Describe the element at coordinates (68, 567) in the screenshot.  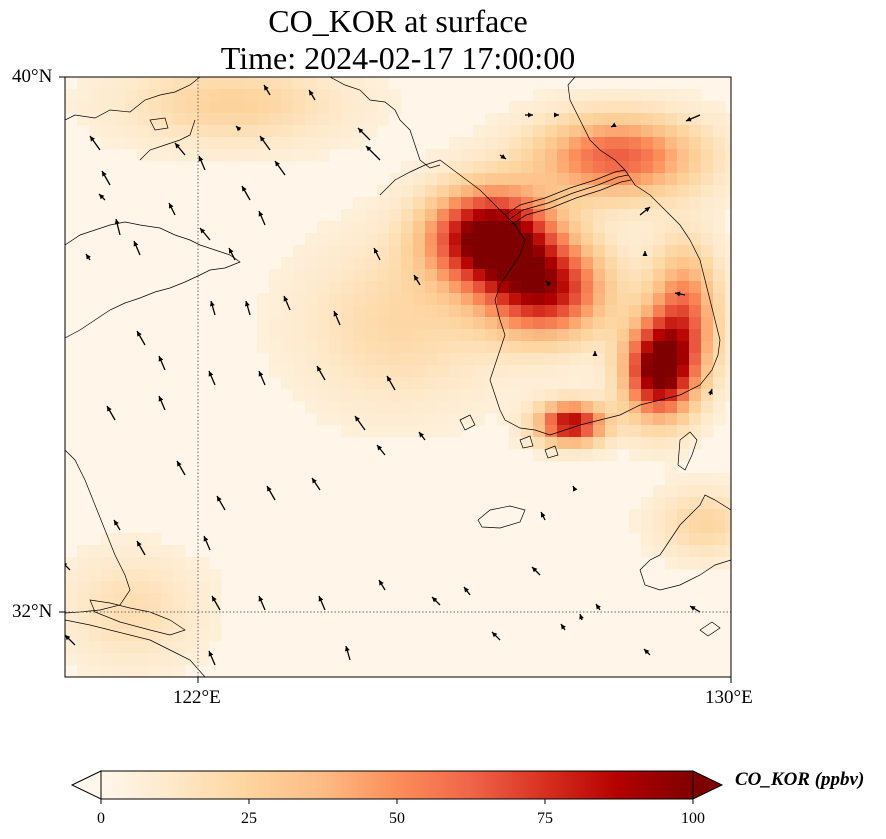
I see `wind-arrow-shaft` at that location.